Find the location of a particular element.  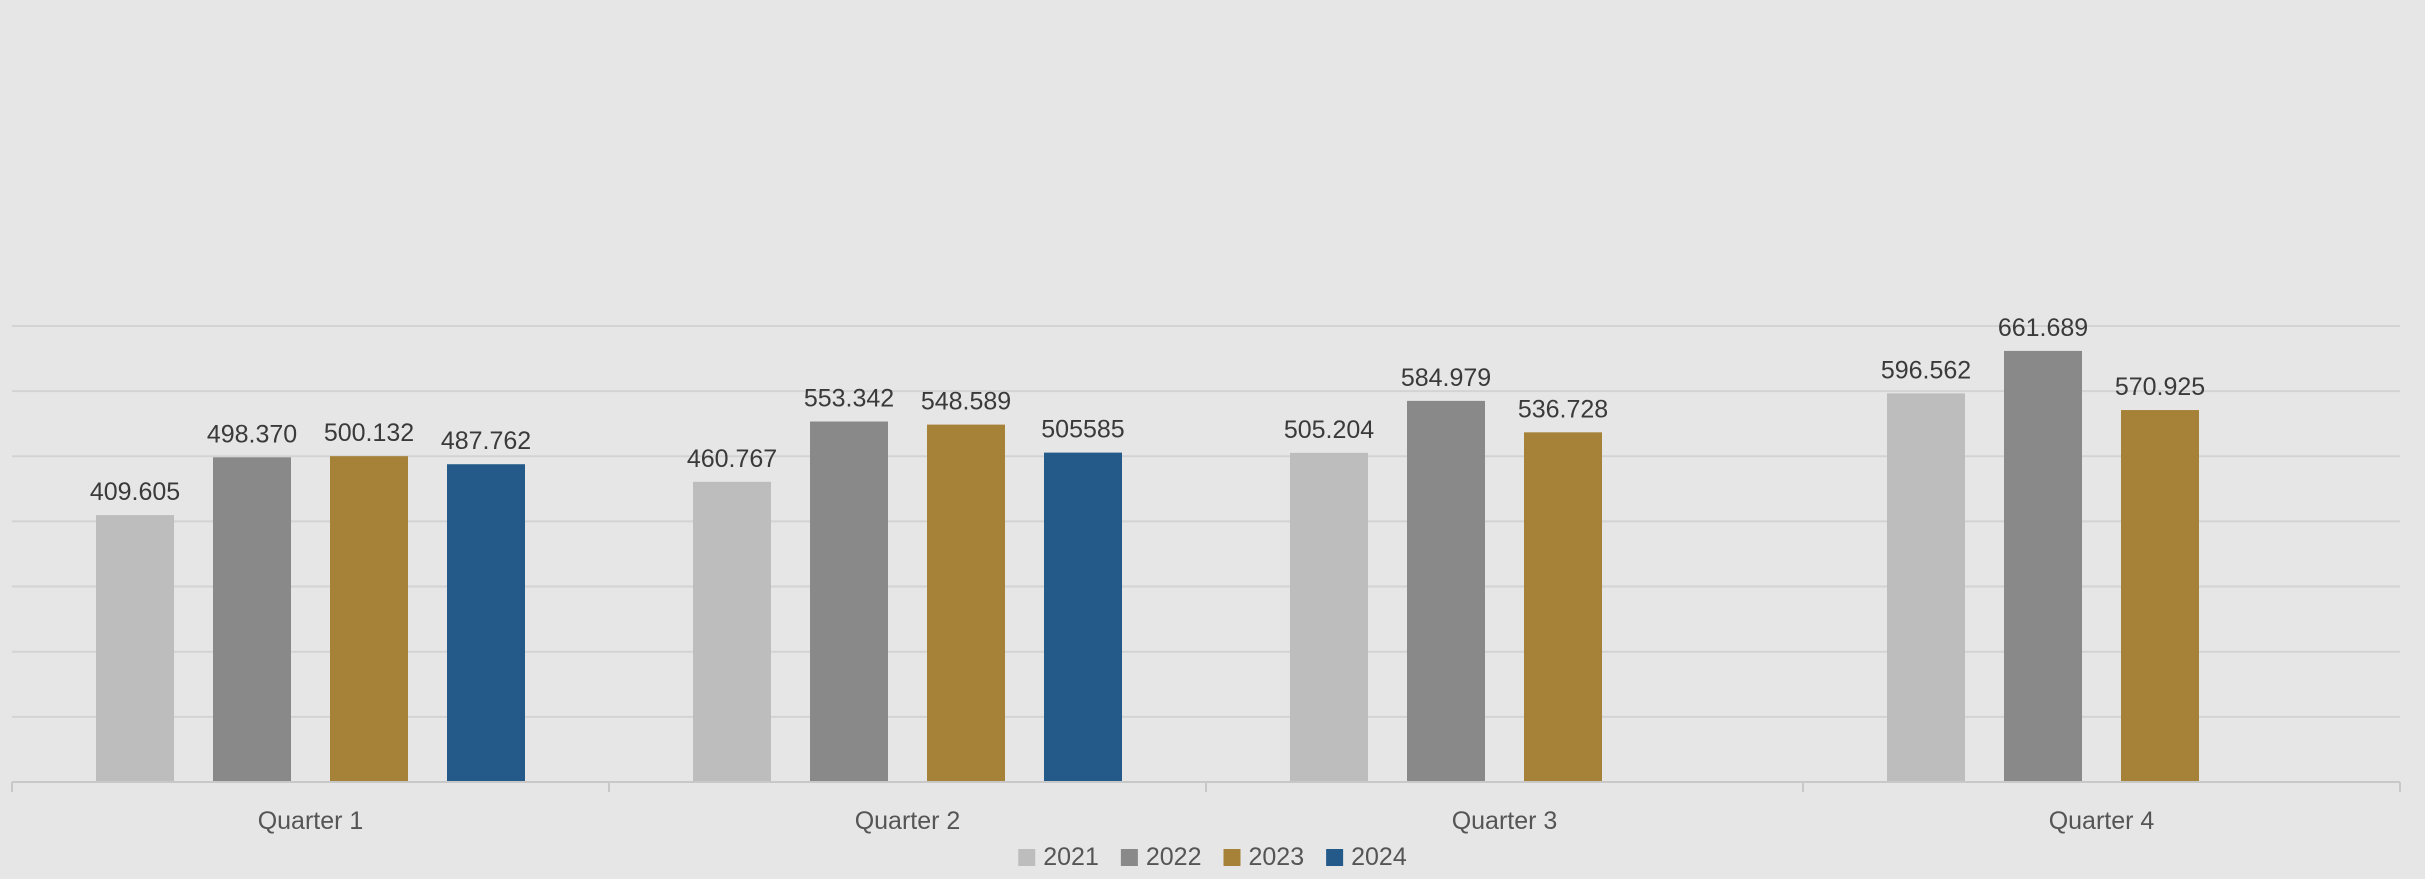

bar-2023-q1 is located at coordinates (369, 619).